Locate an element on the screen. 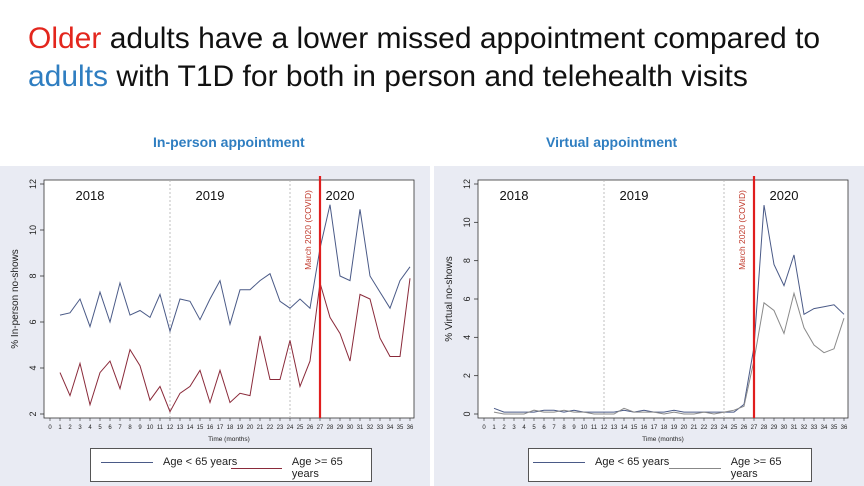 The width and height of the screenshot is (864, 486). x-tick-label: 21 is located at coordinates (260, 428).